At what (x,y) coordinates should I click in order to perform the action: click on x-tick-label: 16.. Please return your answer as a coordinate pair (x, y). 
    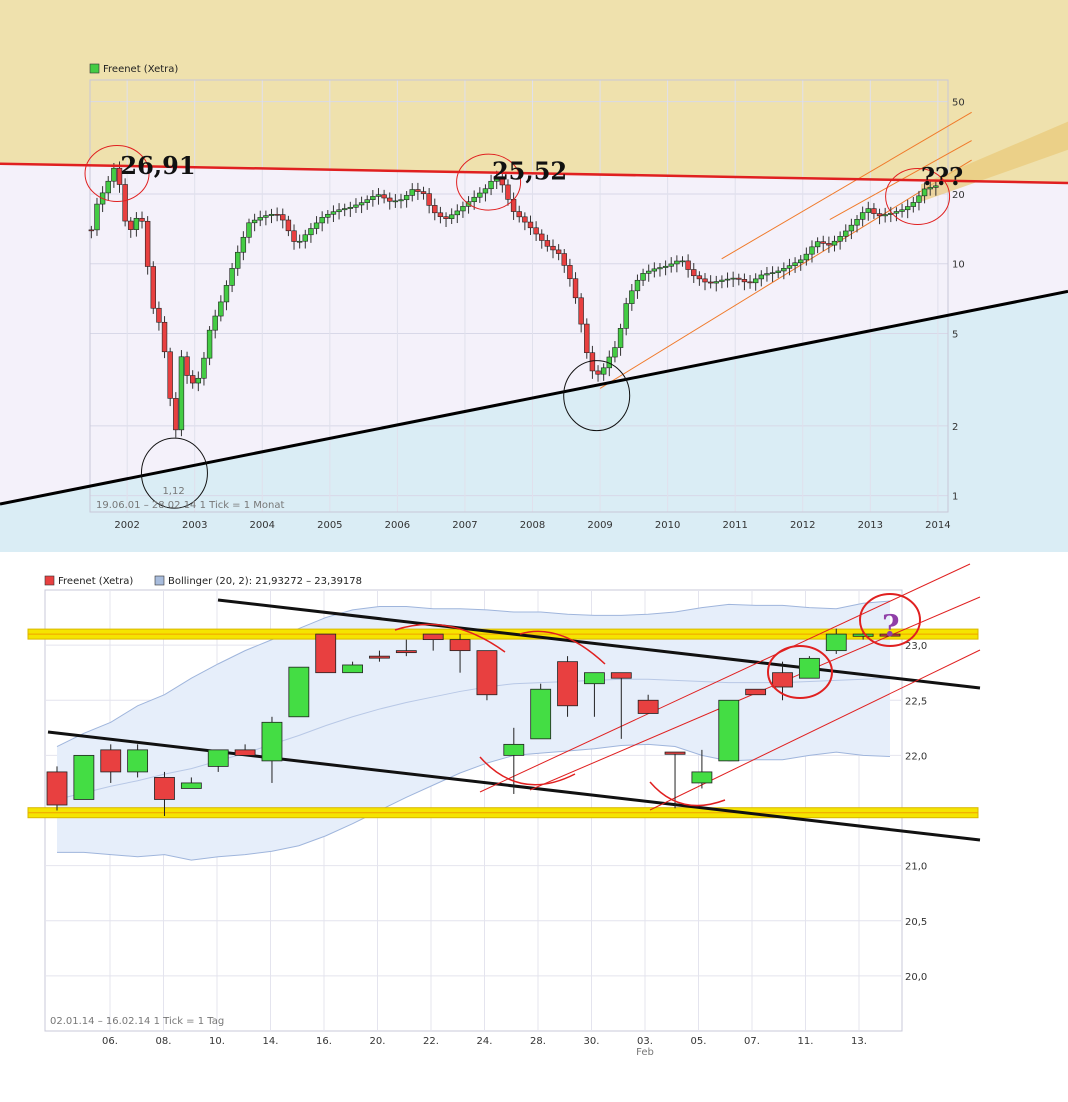
    Looking at the image, I should click on (324, 1041).